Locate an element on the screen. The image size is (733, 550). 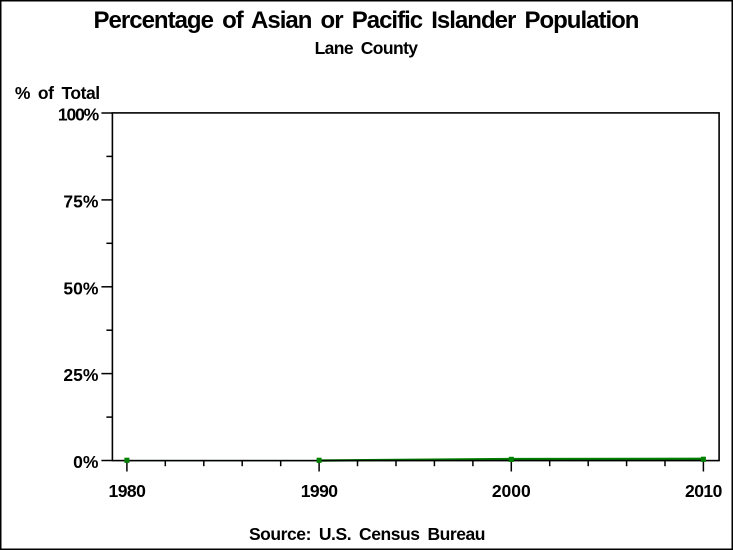
svg-text: 50% is located at coordinates (80, 288).